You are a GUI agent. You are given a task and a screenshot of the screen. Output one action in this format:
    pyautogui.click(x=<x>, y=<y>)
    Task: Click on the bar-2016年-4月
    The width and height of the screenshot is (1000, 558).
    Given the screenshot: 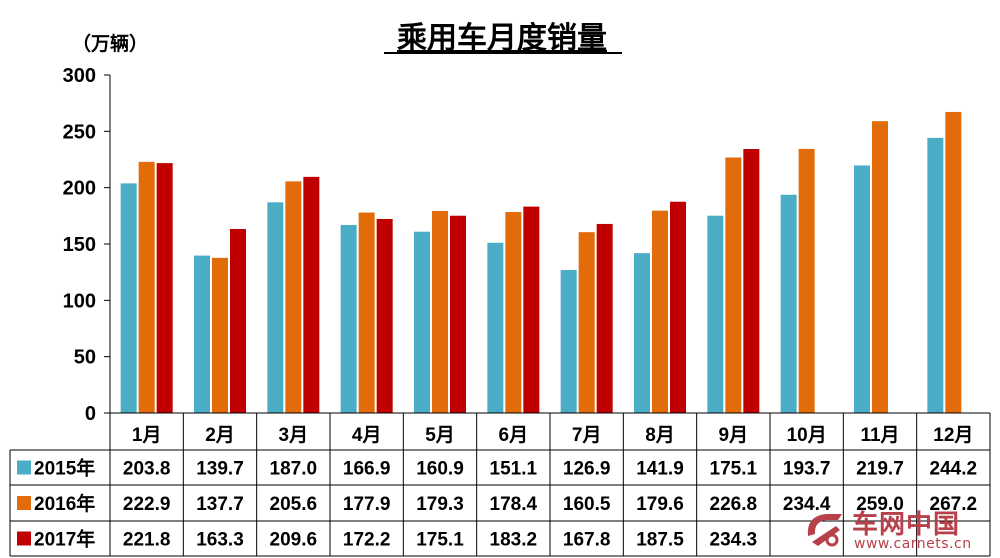 What is the action you would take?
    pyautogui.click(x=366, y=312)
    